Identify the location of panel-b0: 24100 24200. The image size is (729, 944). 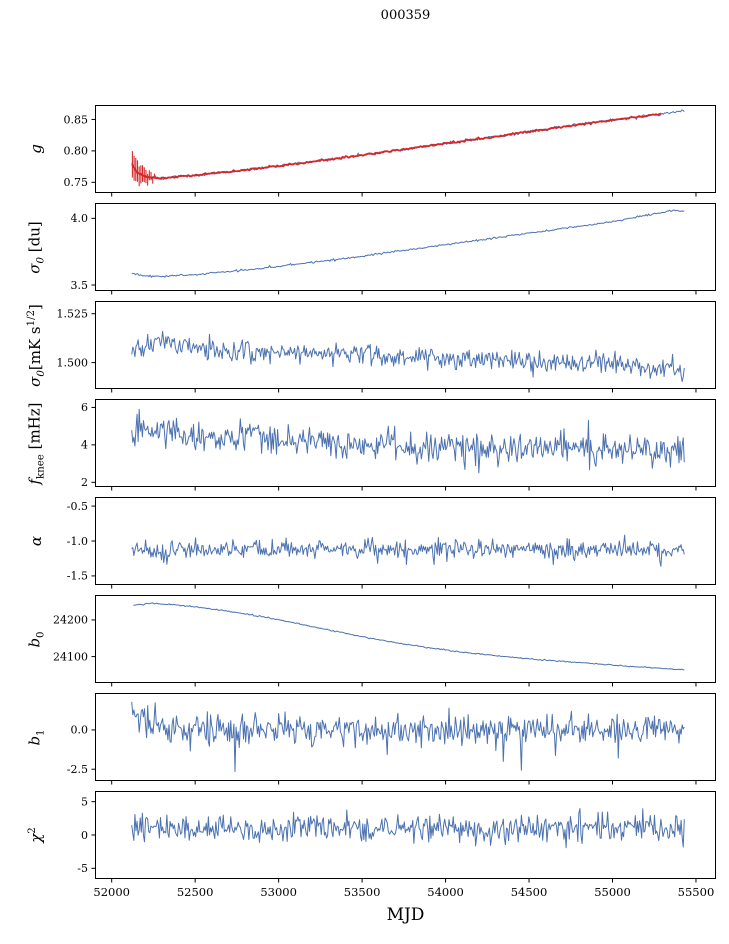
(384, 641).